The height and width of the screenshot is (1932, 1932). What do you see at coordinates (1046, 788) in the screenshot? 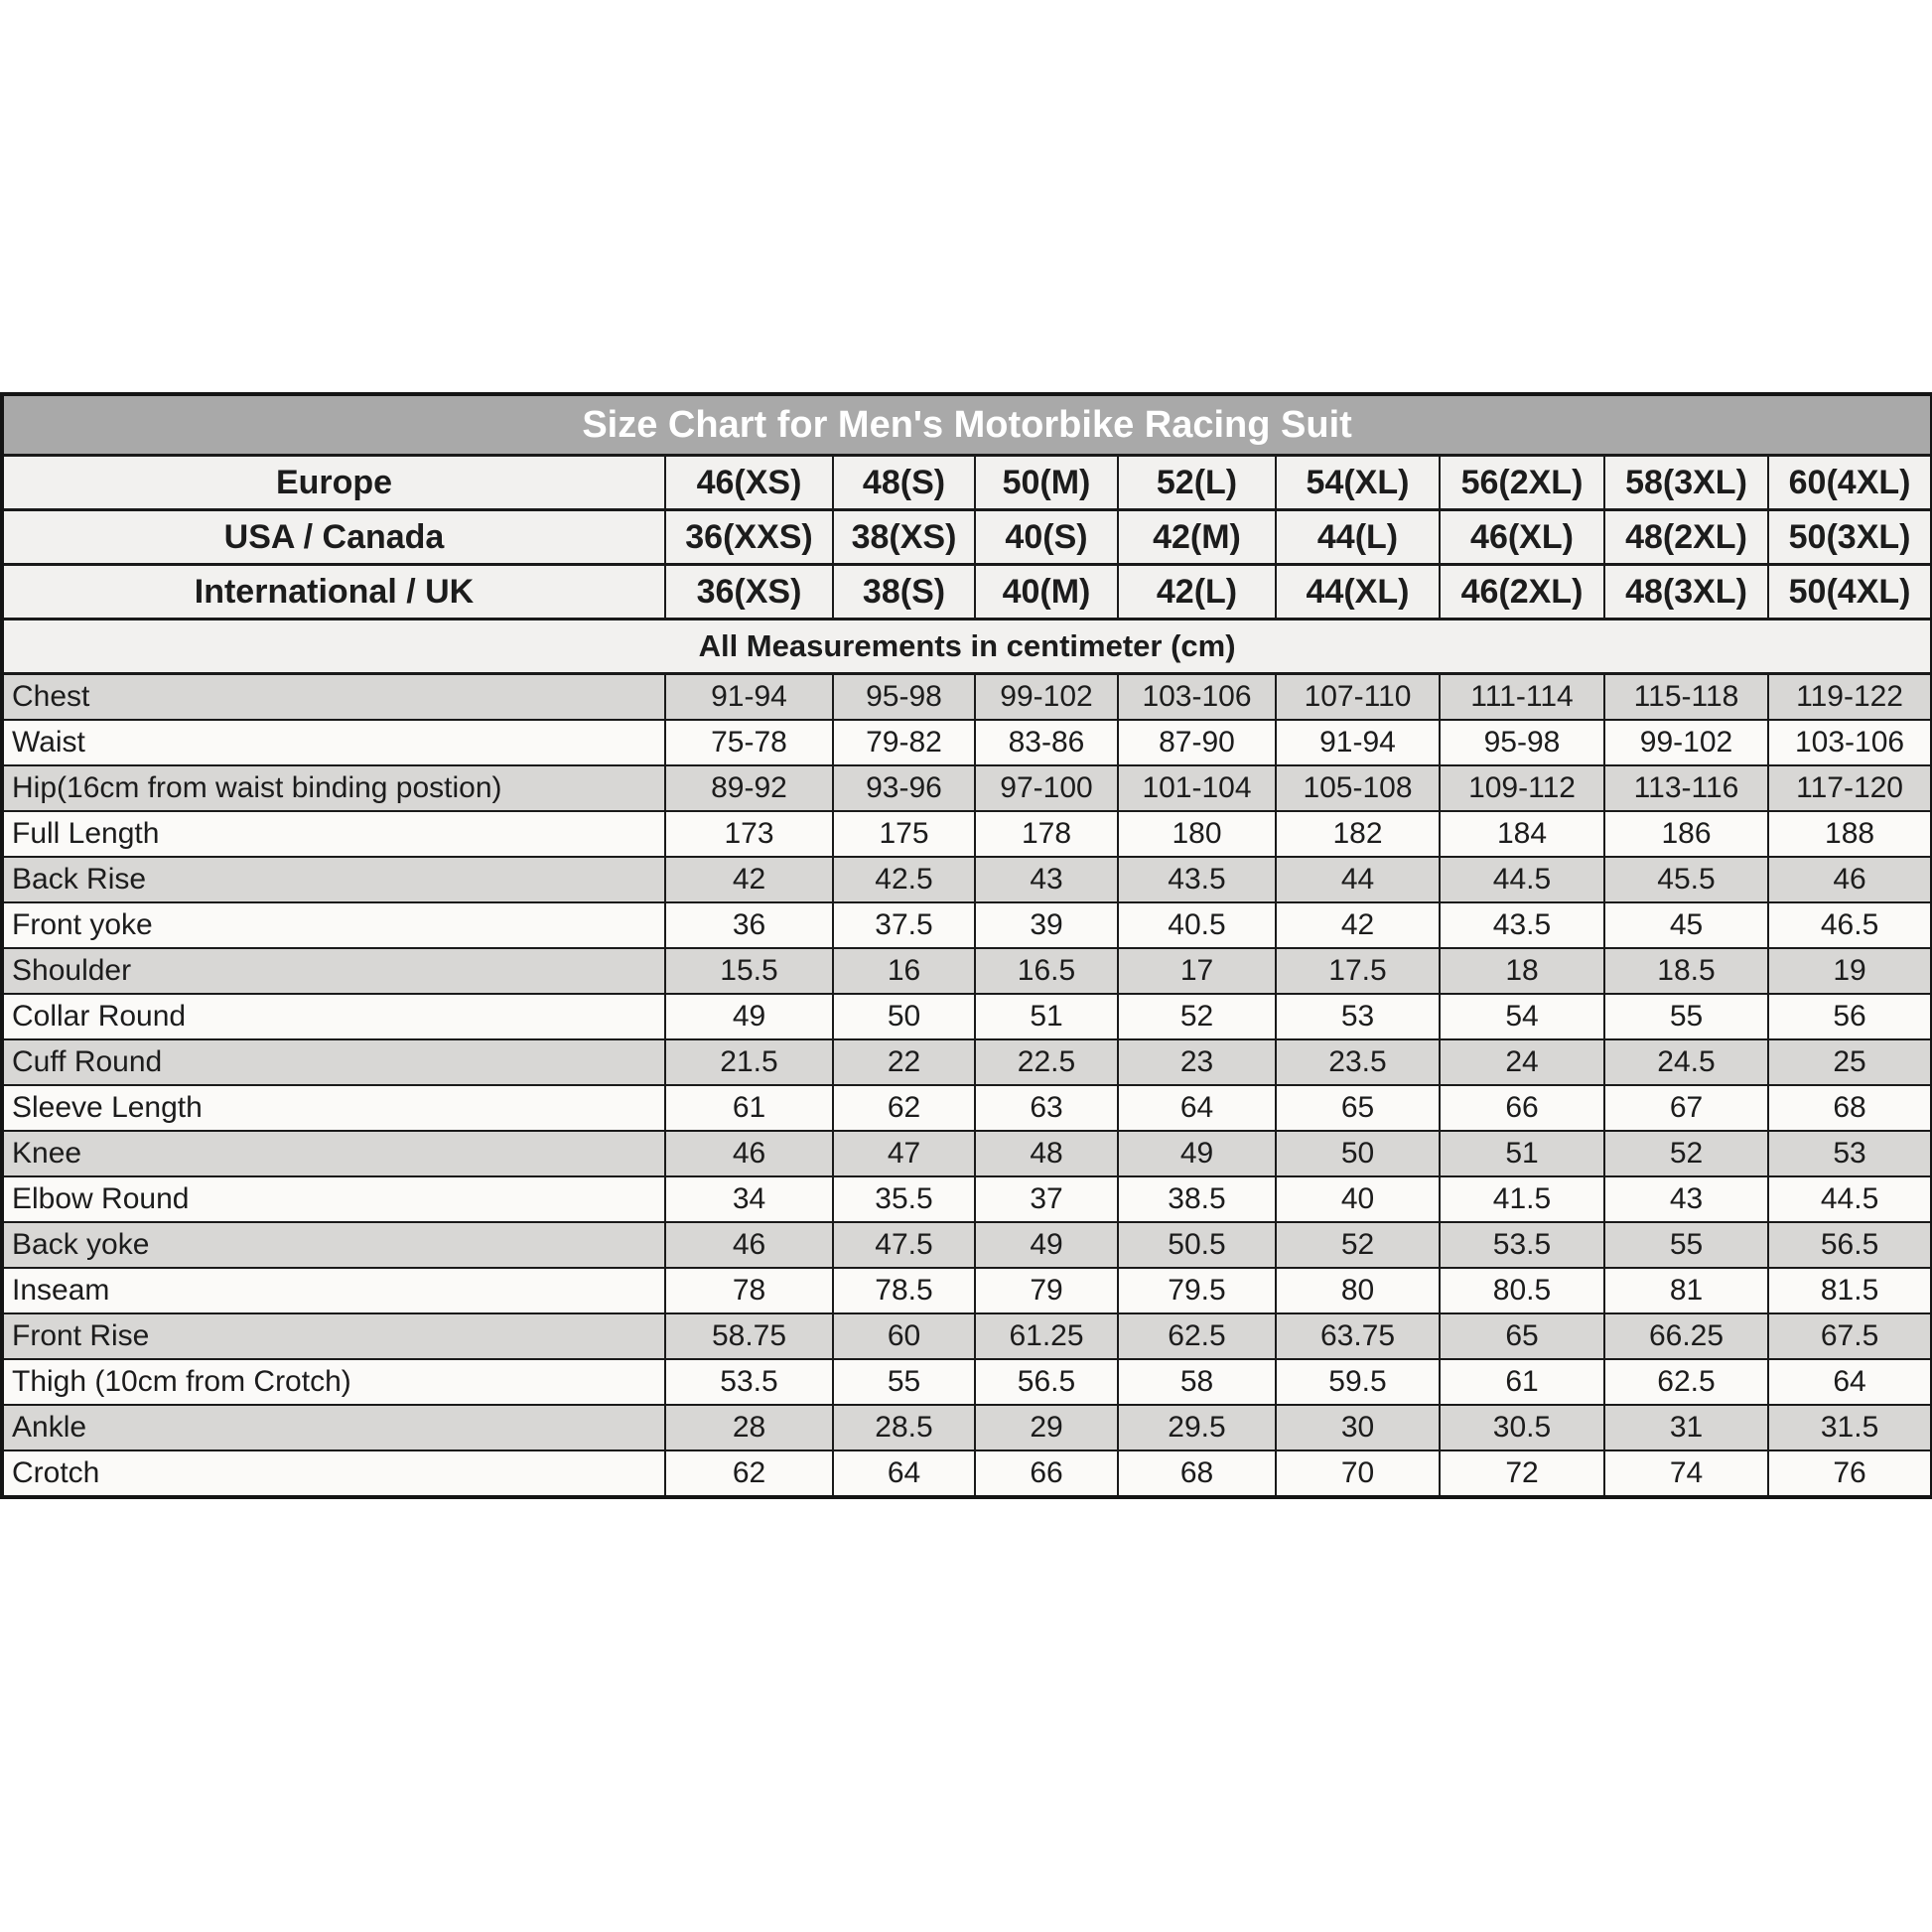
I see `measurement-cell: 97-100` at bounding box center [1046, 788].